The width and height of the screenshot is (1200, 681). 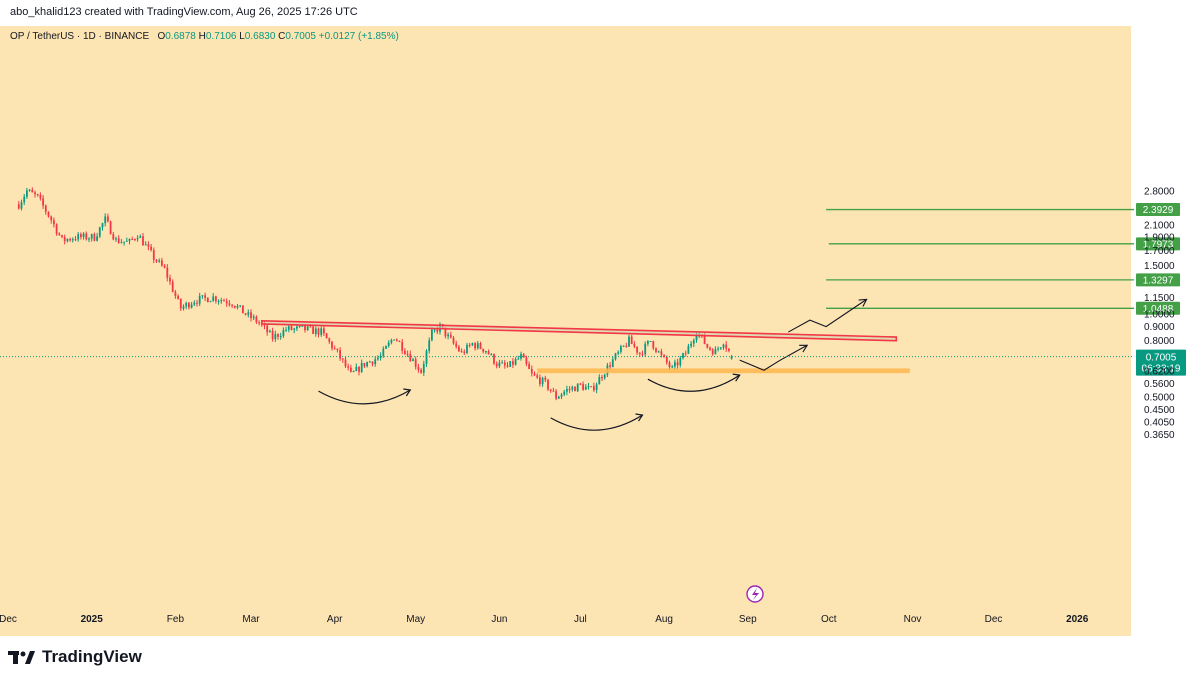 What do you see at coordinates (1159, 397) in the screenshot?
I see `y-tick-label: 0.5000` at bounding box center [1159, 397].